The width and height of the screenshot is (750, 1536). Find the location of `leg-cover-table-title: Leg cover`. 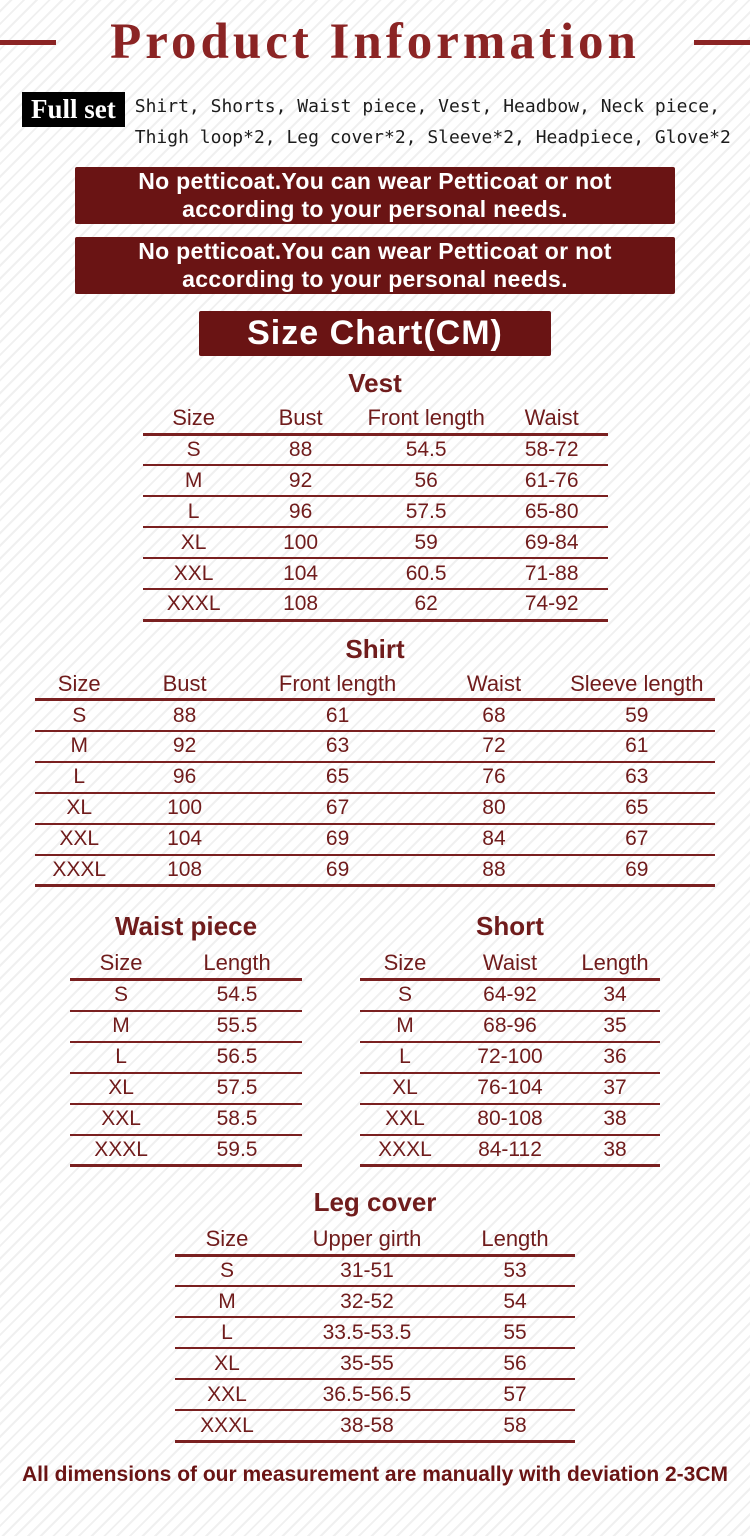

leg-cover-table-title: Leg cover is located at coordinates (375, 1202).